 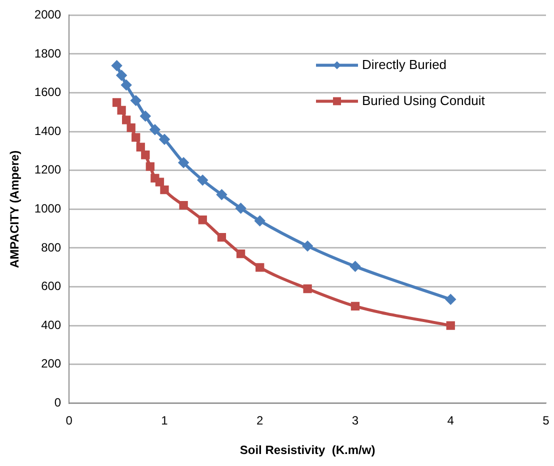 I want to click on y-tick-label: 2000, so click(x=48, y=15).